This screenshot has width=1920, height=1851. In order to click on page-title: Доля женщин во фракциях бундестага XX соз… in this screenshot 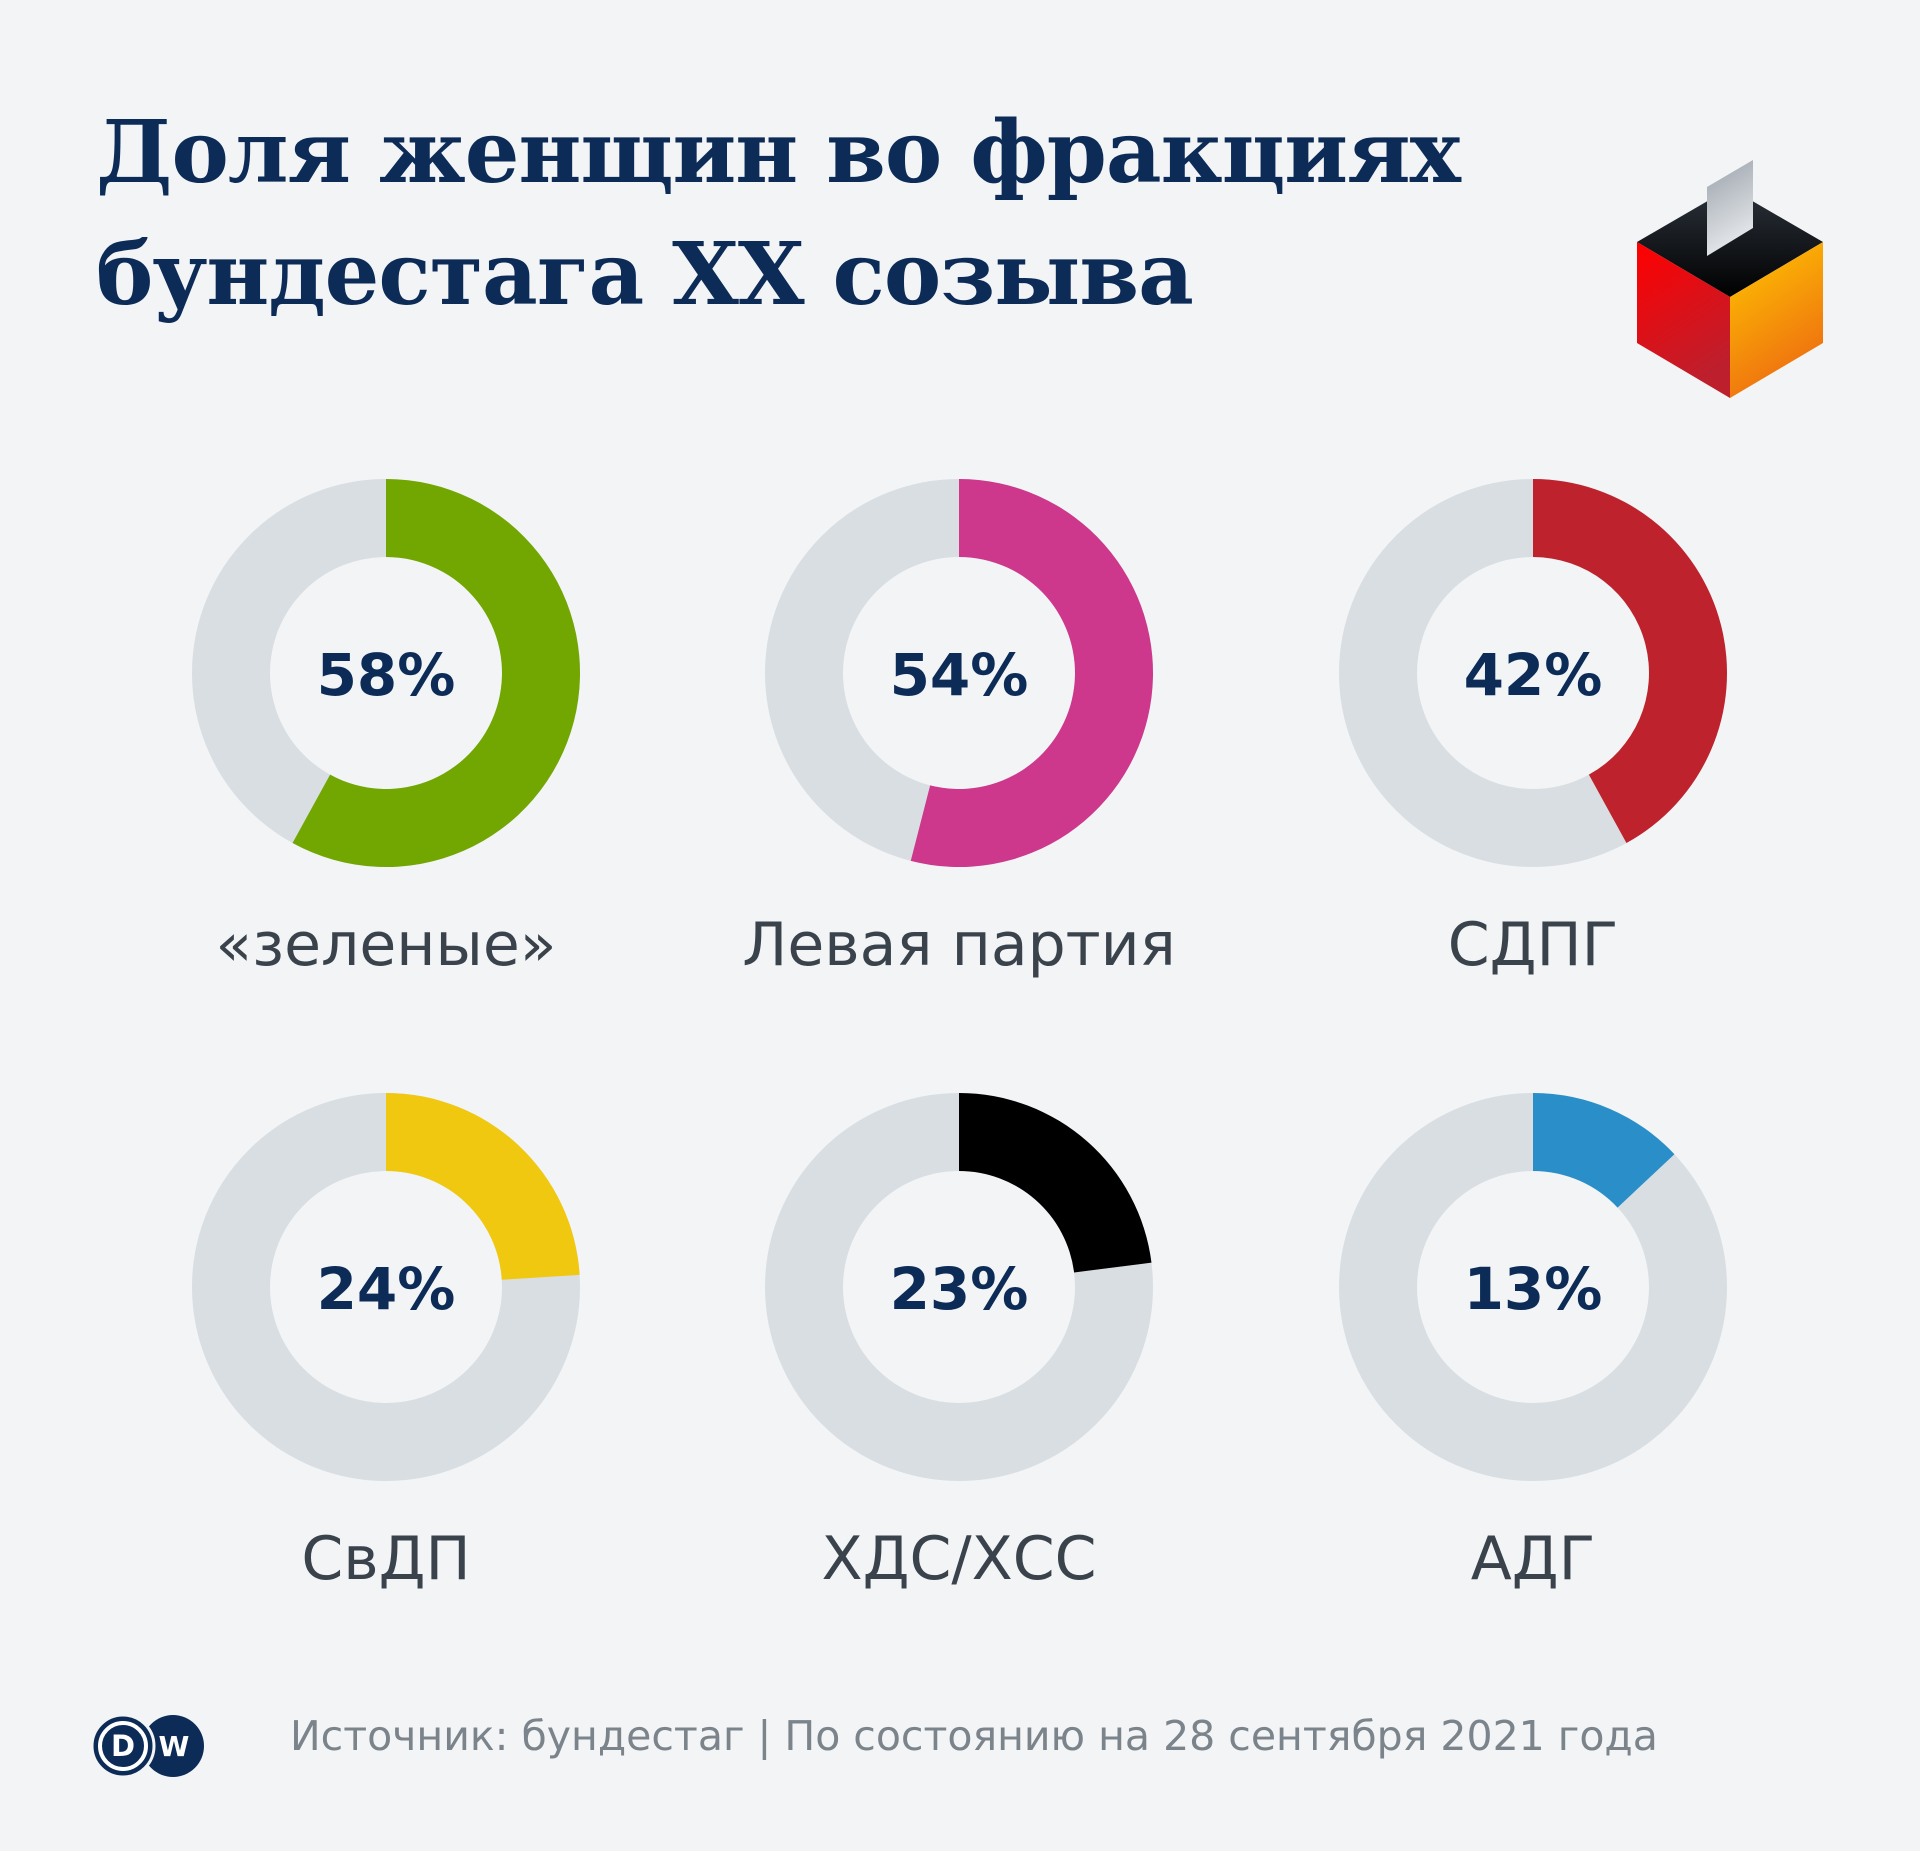, I will do `click(778, 214)`.